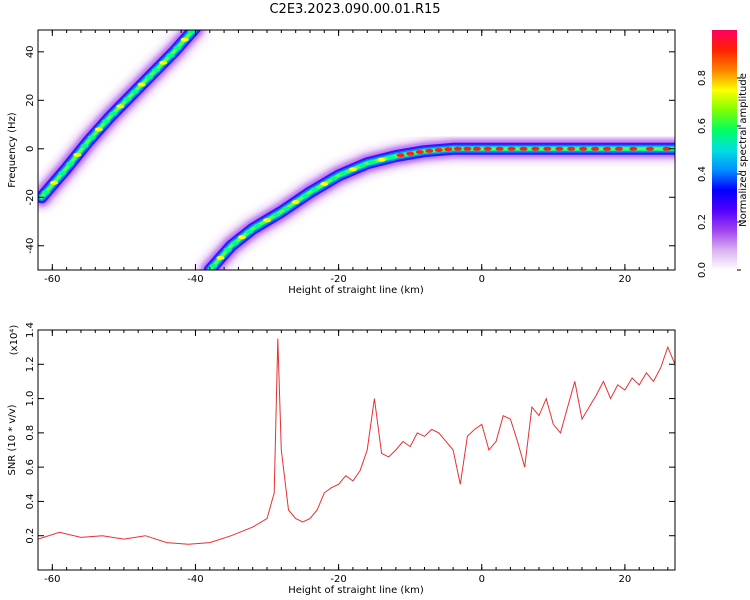 This screenshot has height=600, width=750. What do you see at coordinates (52, 279) in the screenshot?
I see `spectrogram-x-tick-label: -60` at bounding box center [52, 279].